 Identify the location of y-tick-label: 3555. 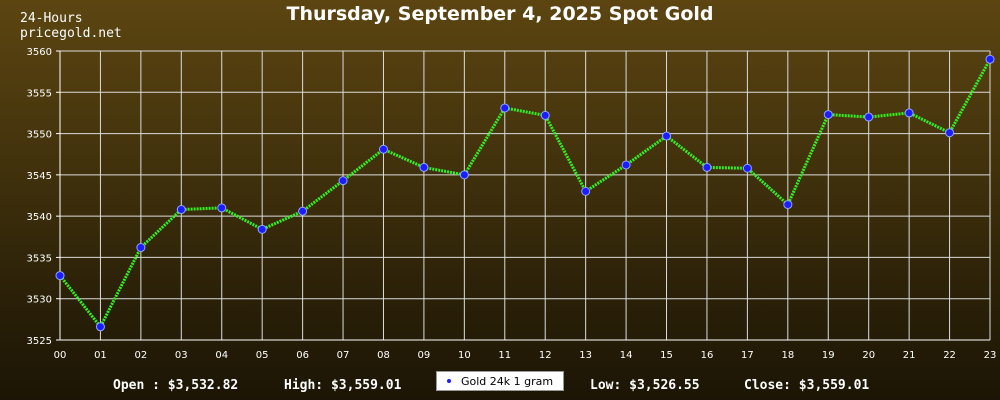
(39, 93).